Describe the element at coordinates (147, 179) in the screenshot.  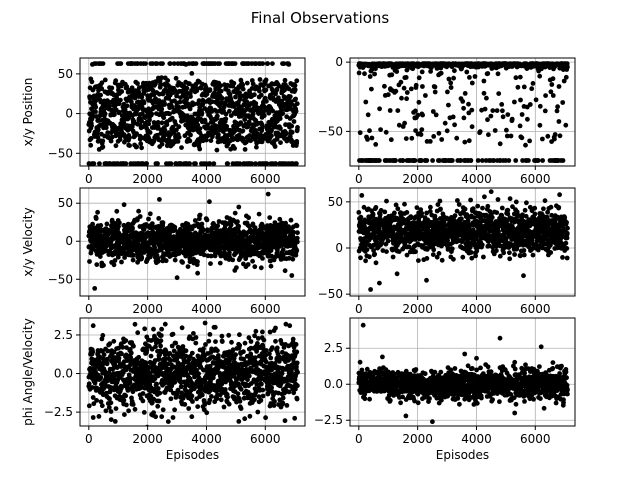
I see `x-tick-label: 2000` at that location.